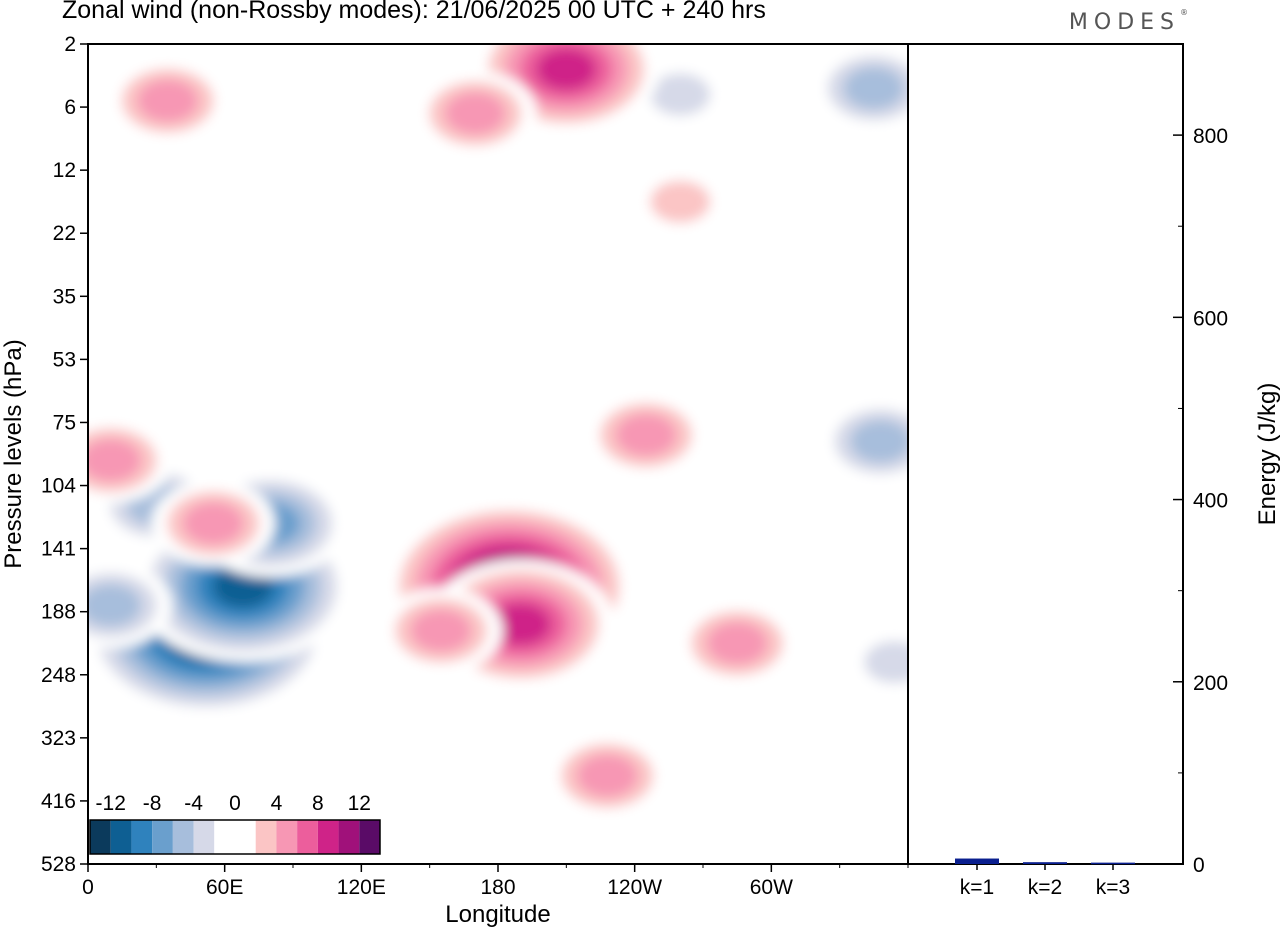 The image size is (1280, 930). What do you see at coordinates (58, 738) in the screenshot?
I see `y-tick-label: 323` at bounding box center [58, 738].